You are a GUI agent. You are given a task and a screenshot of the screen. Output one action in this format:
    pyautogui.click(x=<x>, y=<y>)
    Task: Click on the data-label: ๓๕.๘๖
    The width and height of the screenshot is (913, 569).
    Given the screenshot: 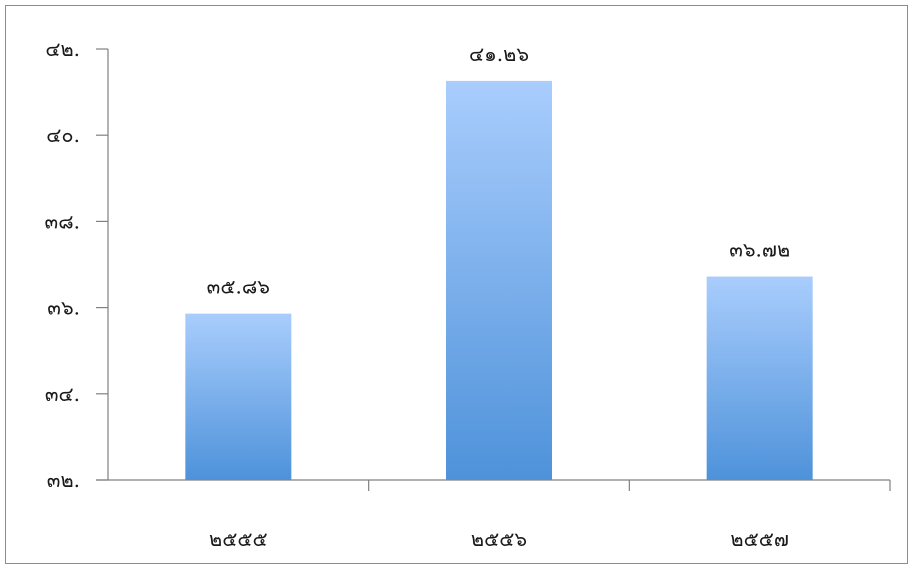 What is the action you would take?
    pyautogui.click(x=238, y=287)
    